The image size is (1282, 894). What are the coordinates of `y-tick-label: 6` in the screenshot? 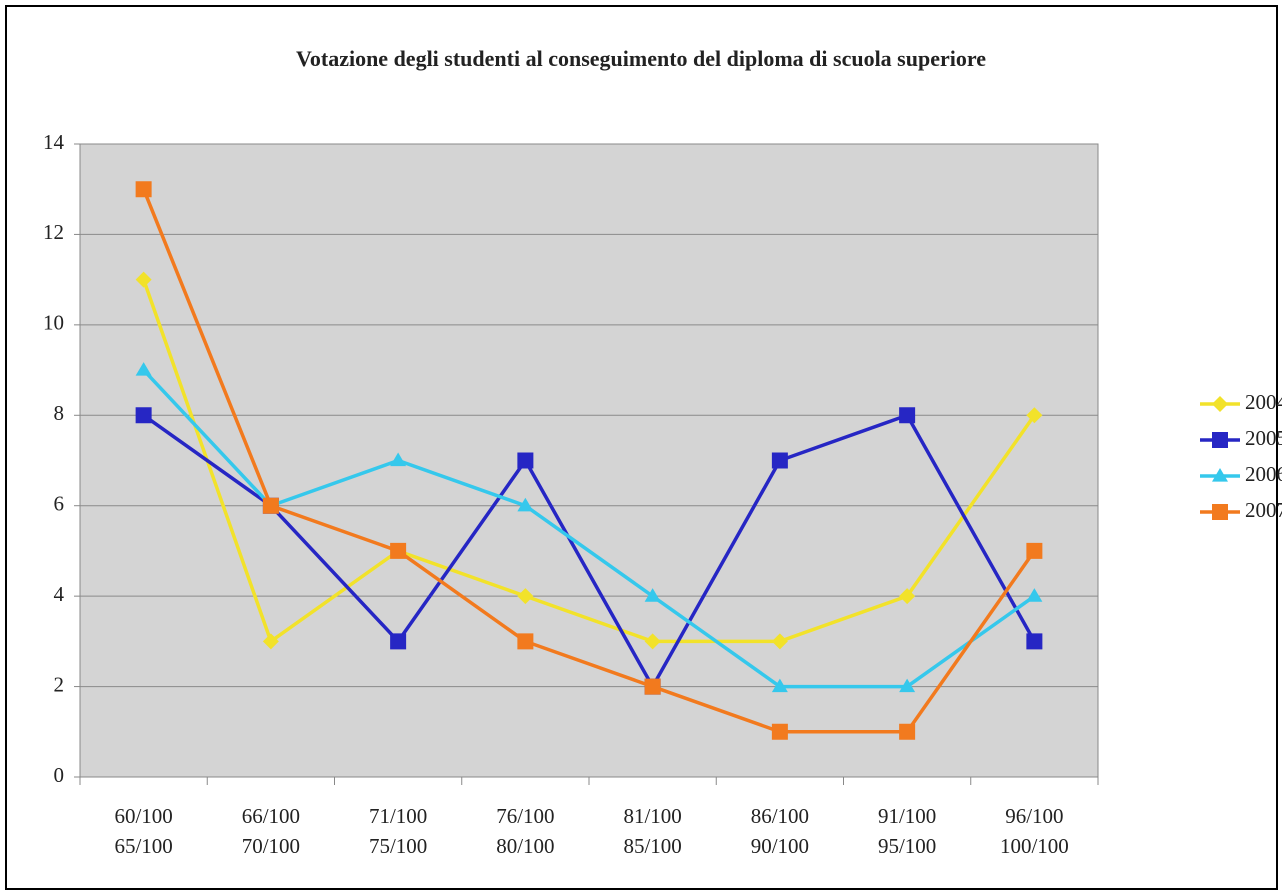 It's located at (59, 504).